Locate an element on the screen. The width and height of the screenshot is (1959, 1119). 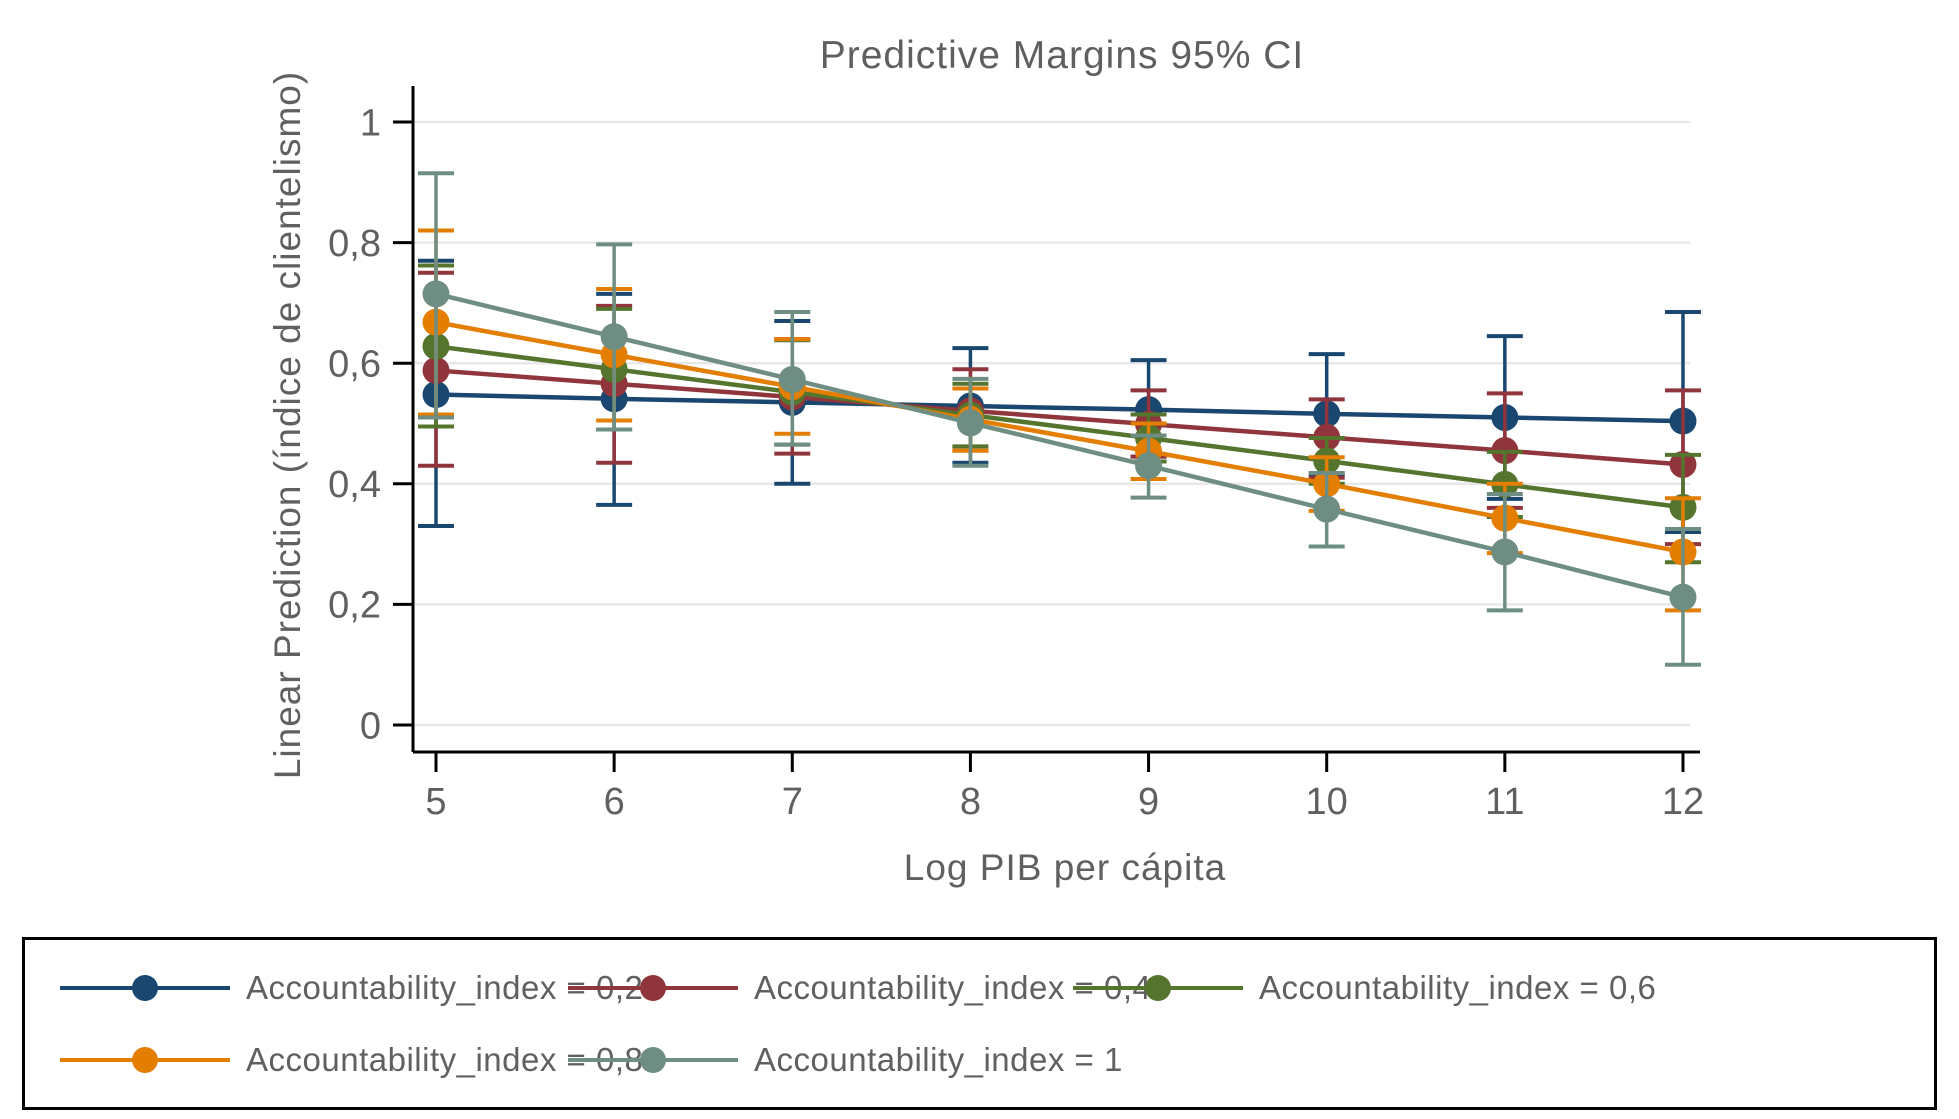
x-tick-label: 11 is located at coordinates (1504, 802).